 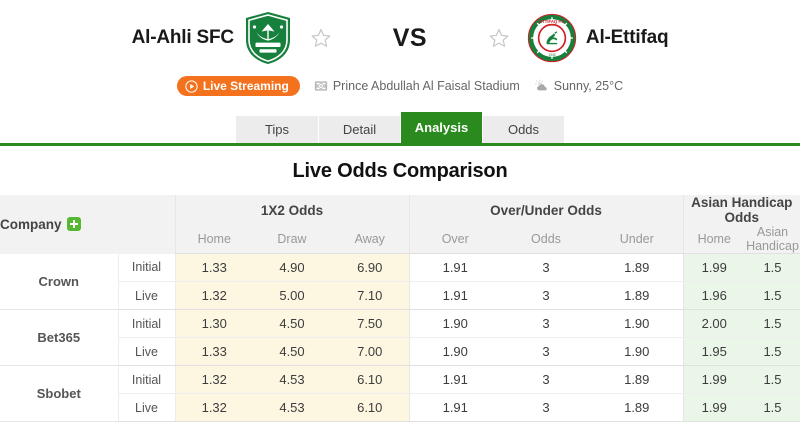 I want to click on weather-text: Sunny, 25°C, so click(x=588, y=86).